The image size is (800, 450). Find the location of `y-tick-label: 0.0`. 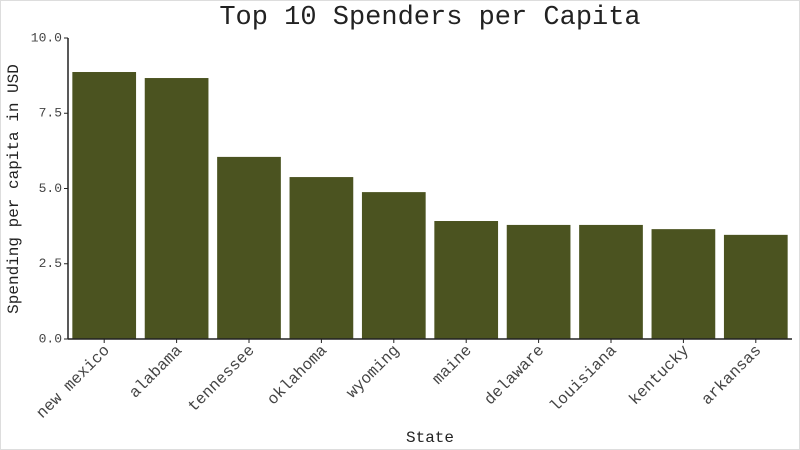

y-tick-label: 0.0 is located at coordinates (50, 338).